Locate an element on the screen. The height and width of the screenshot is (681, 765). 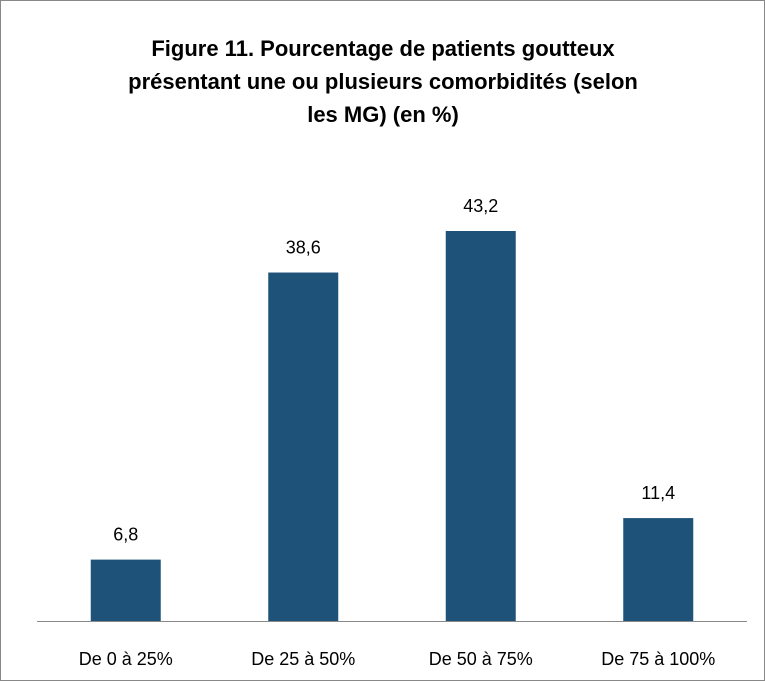
x-tick-label: De 75 à 100% is located at coordinates (658, 659).